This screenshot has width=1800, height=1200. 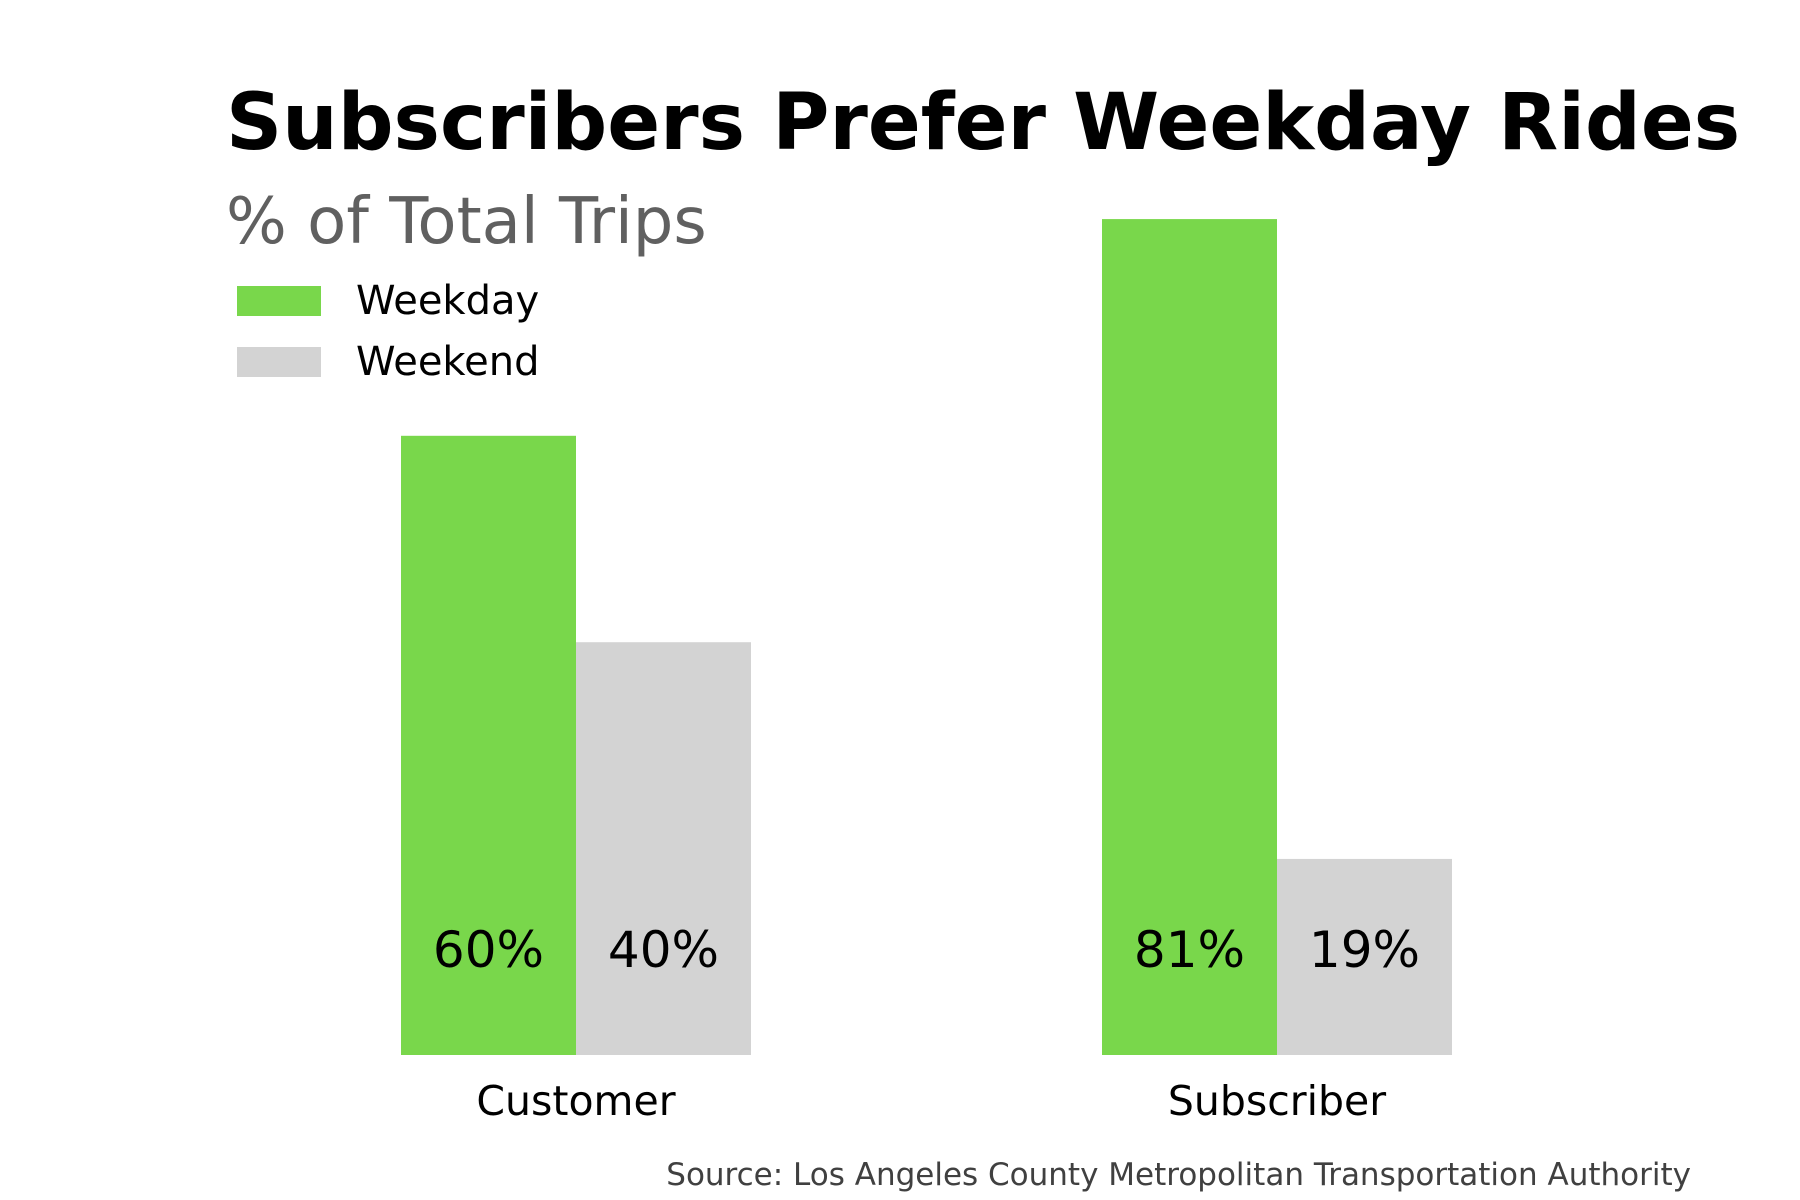 I want to click on legend: Weekday Weekend, so click(x=388, y=331).